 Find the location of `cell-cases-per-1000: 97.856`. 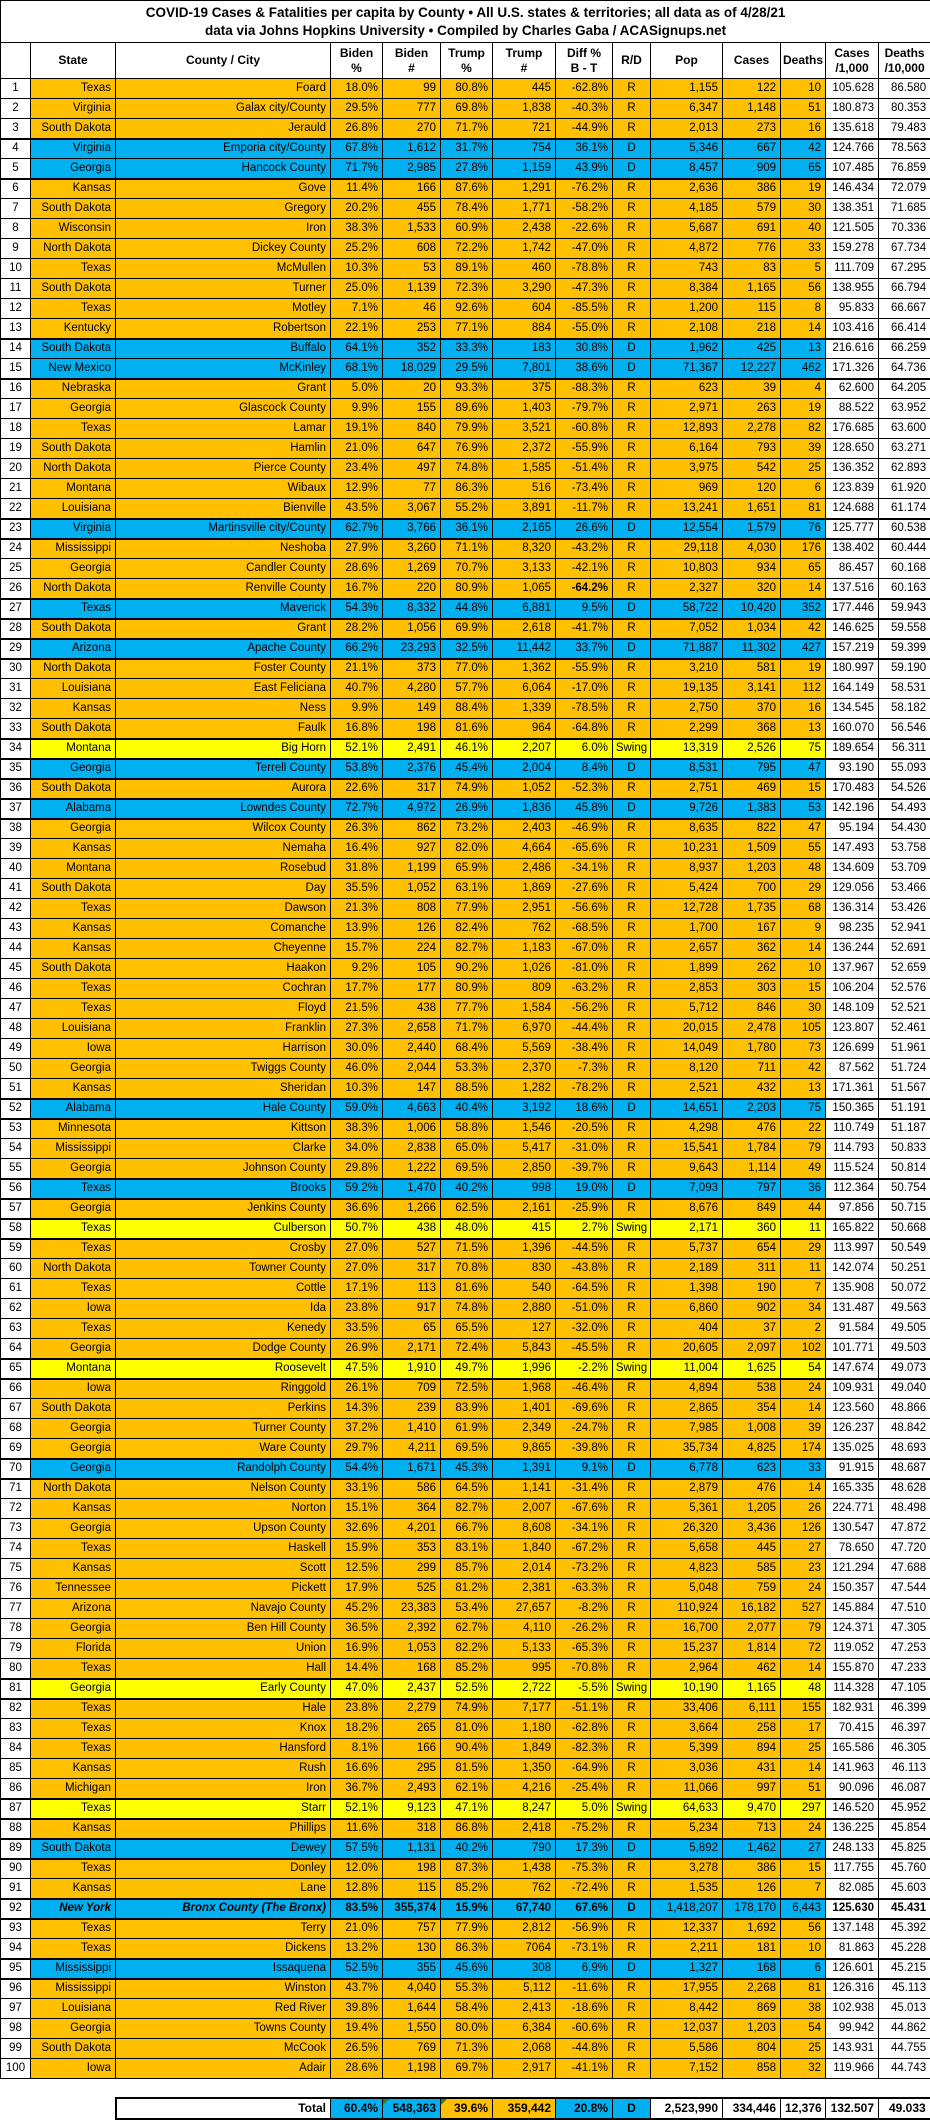

cell-cases-per-1000: 97.856 is located at coordinates (852, 1209).